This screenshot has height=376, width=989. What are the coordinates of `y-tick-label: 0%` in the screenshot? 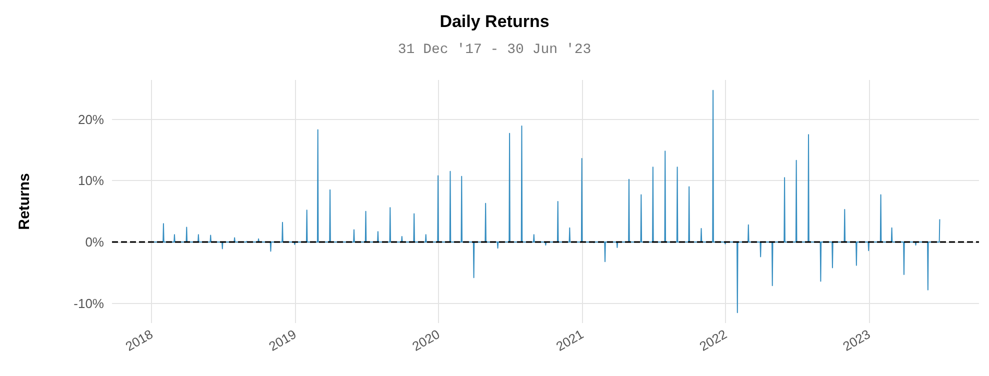 It's located at (94, 242).